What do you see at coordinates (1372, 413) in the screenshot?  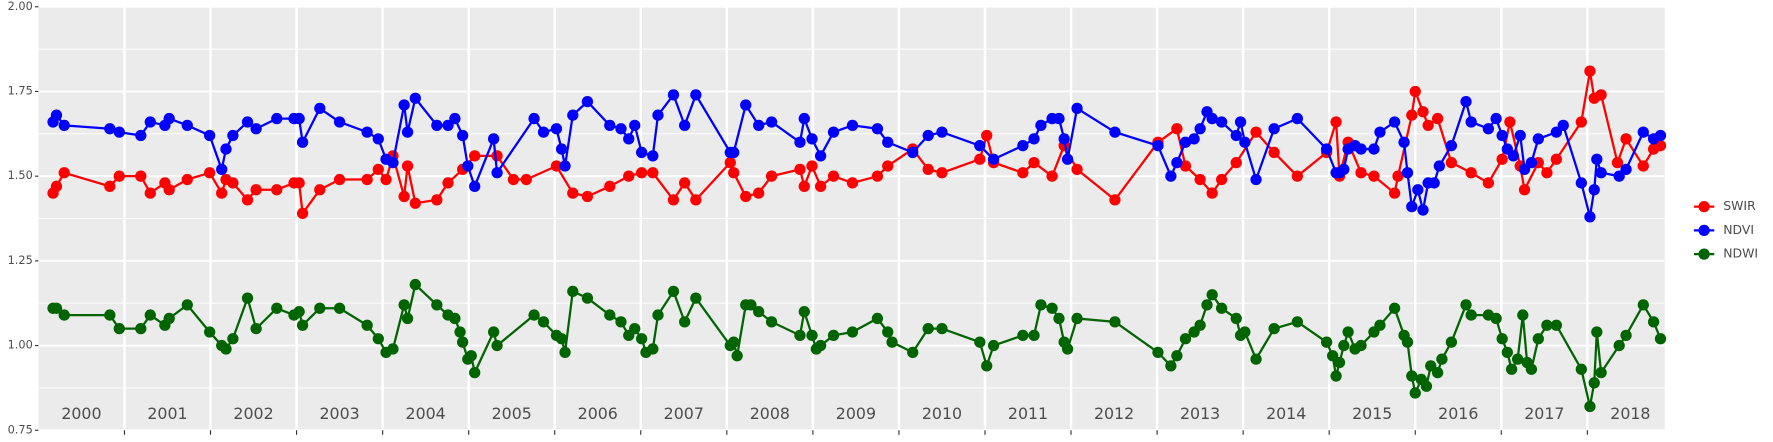 I see `year-label: 2015` at bounding box center [1372, 413].